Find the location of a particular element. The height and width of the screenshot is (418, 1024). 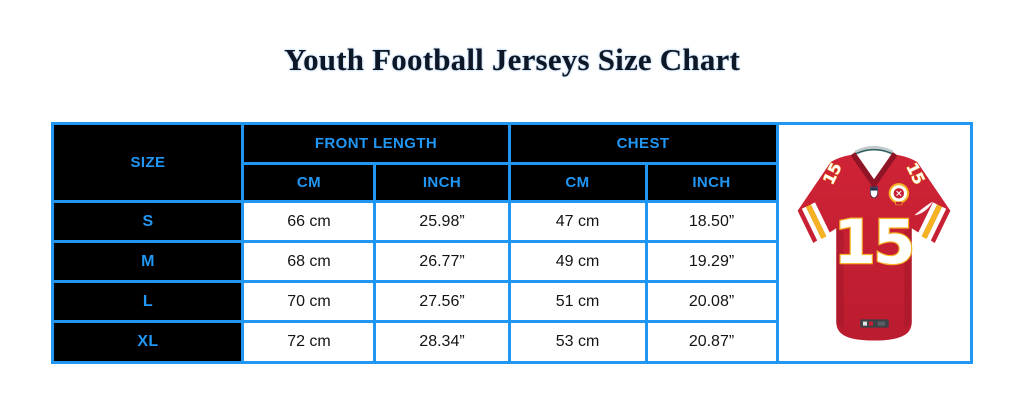

chest-inch-m: 19.29” is located at coordinates (711, 261).